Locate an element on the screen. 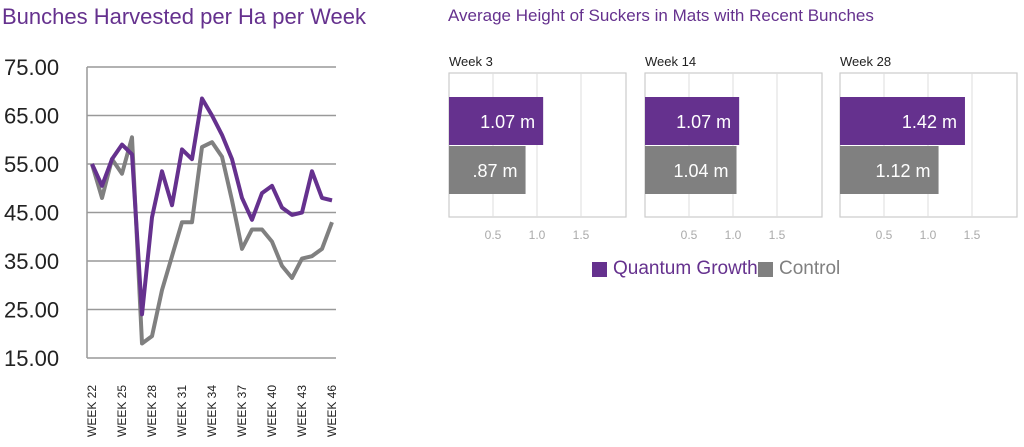  x-tick-label: WEEK 25 is located at coordinates (122, 411).